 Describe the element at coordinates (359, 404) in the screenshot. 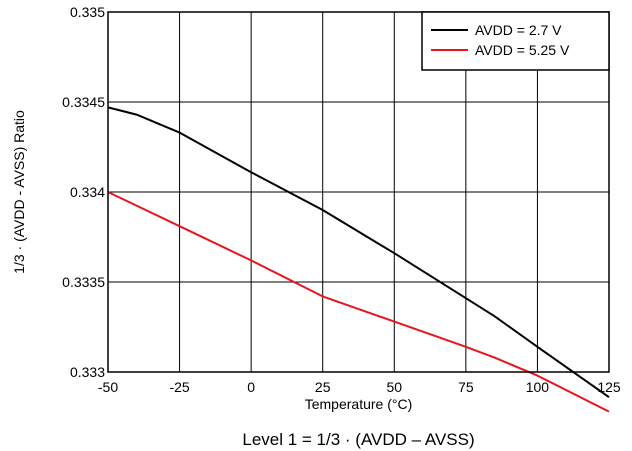

I see `x-axis-label: Temperature (°C)` at that location.